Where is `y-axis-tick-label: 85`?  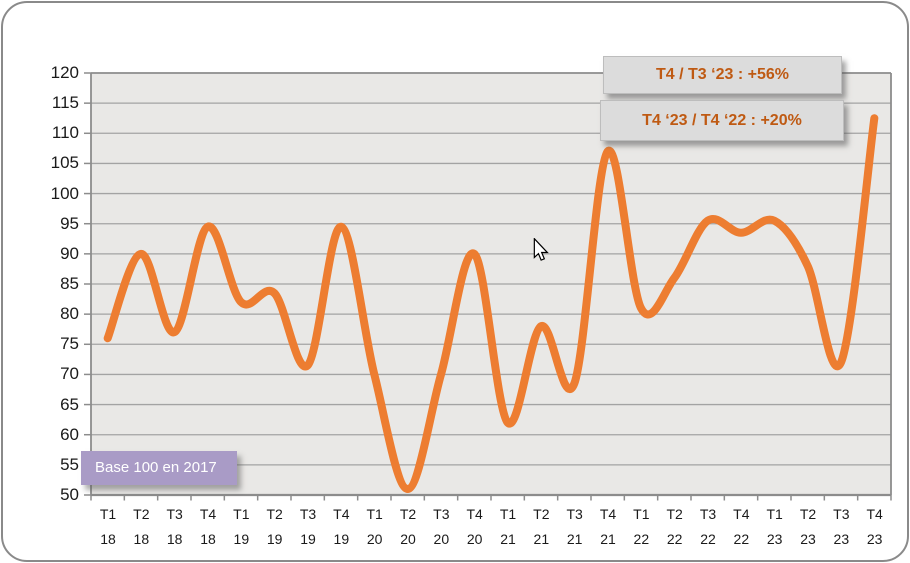 y-axis-tick-label: 85 is located at coordinates (69, 283).